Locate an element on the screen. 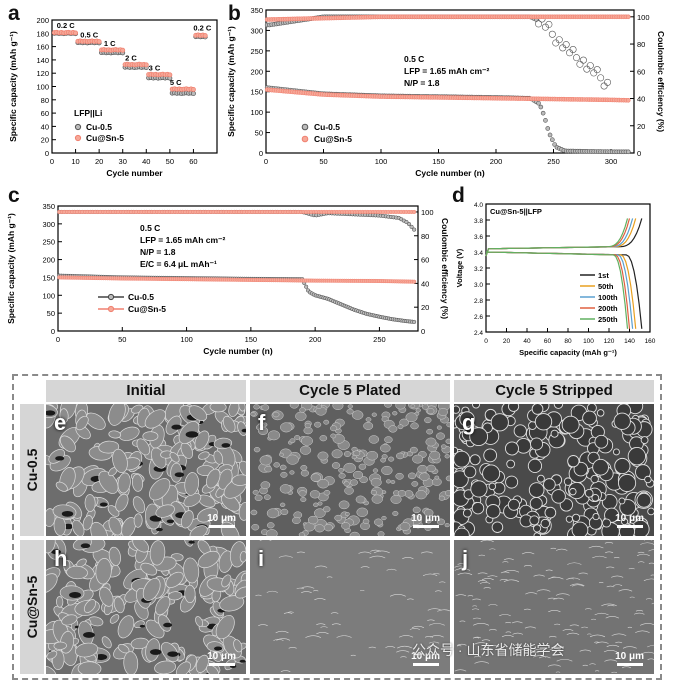 Image resolution: width=673 pixels, height=690 pixels. sem-image-h: h 10 μm is located at coordinates (146, 607).